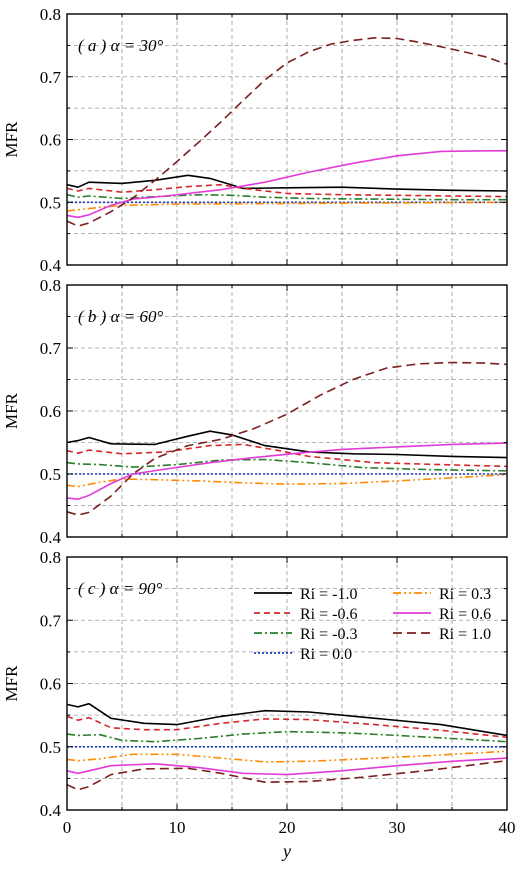 The width and height of the screenshot is (520, 871). I want to click on panel-label: ( c ) α = 90°, so click(120, 588).